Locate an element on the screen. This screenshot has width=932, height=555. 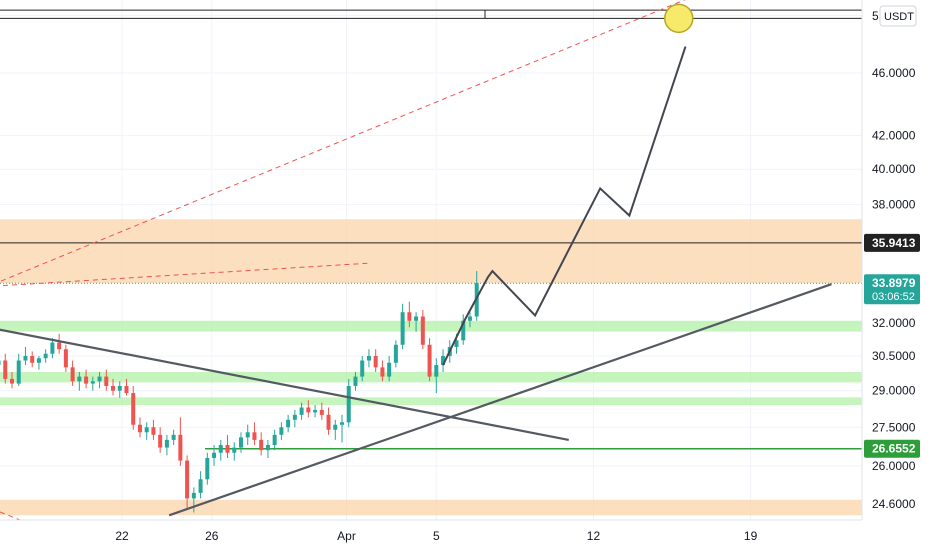
y-tick-label: 24.6000 is located at coordinates (894, 504).